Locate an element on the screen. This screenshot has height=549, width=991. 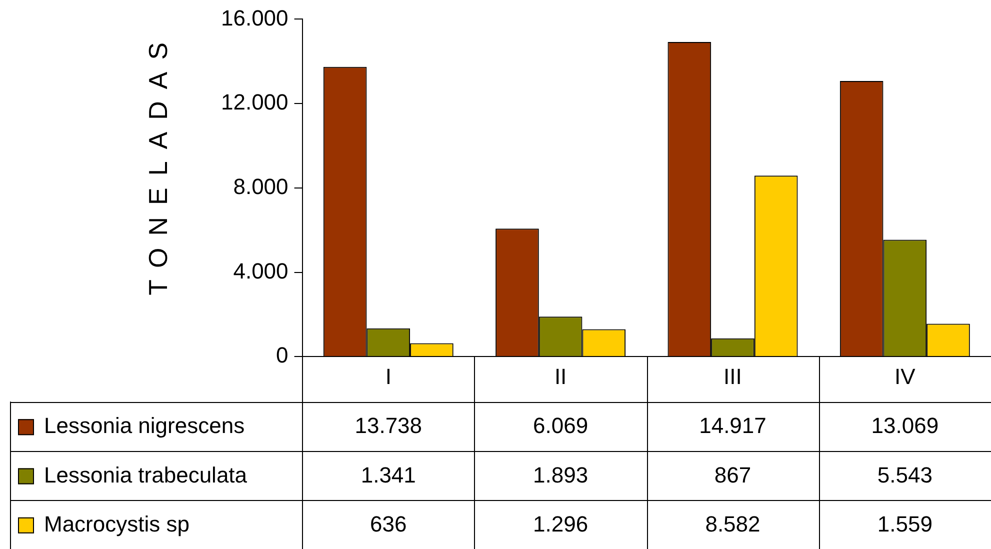
legend-label: Lessonia nigrescens is located at coordinates (144, 425).